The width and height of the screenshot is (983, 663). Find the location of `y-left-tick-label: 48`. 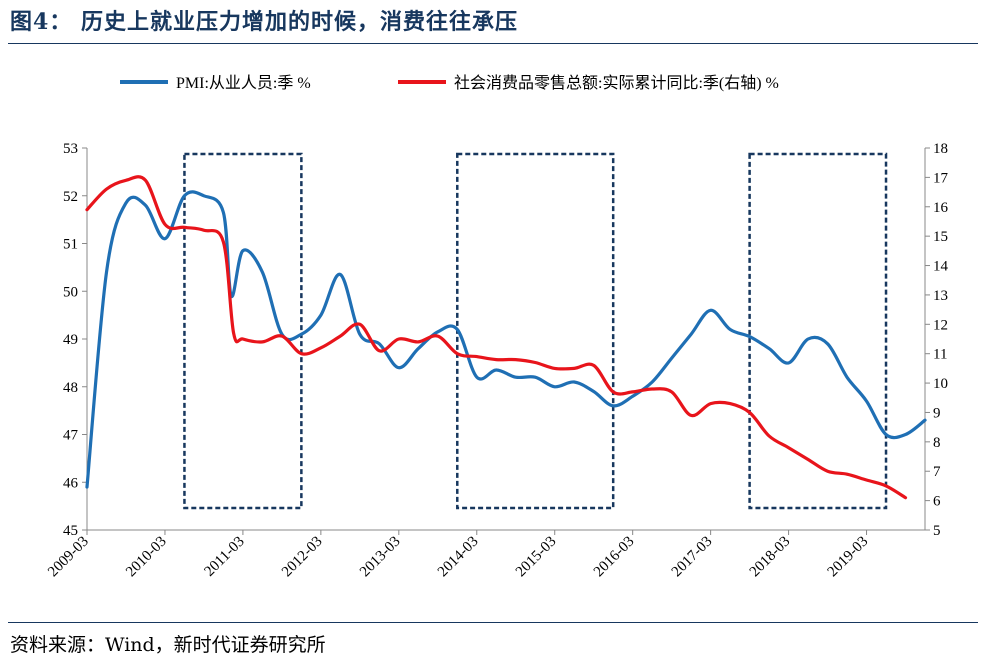

y-left-tick-label: 48 is located at coordinates (70, 388).